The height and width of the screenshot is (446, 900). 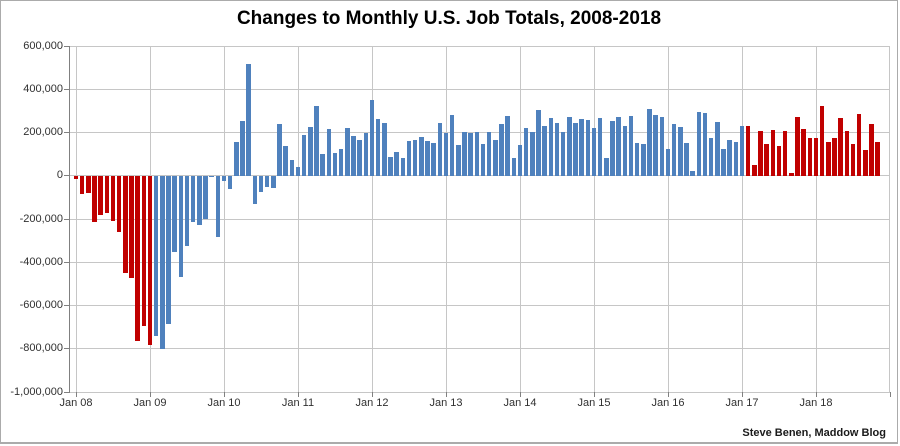 I want to click on attribution-text: Steve Benen, Maddow Blog, so click(x=814, y=433).